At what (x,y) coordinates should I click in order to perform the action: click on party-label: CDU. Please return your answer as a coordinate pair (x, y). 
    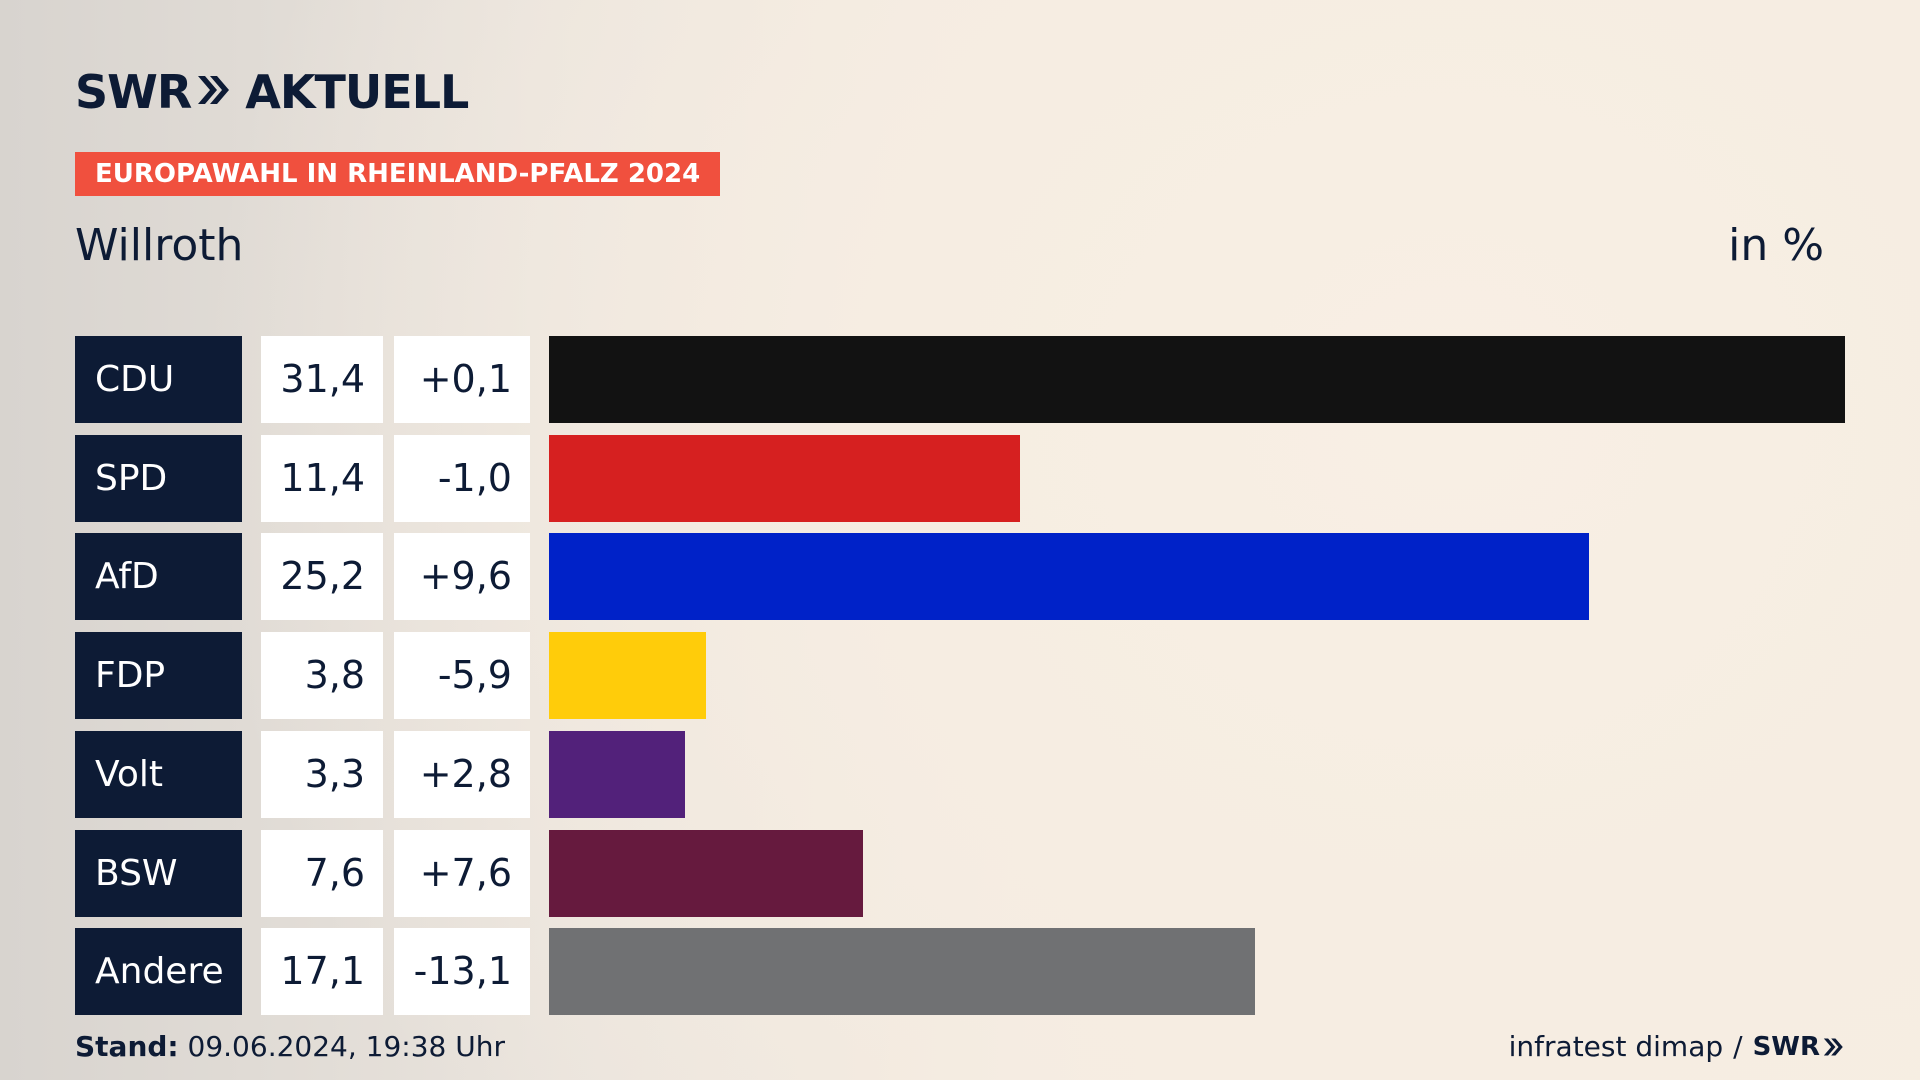
    Looking at the image, I should click on (158, 379).